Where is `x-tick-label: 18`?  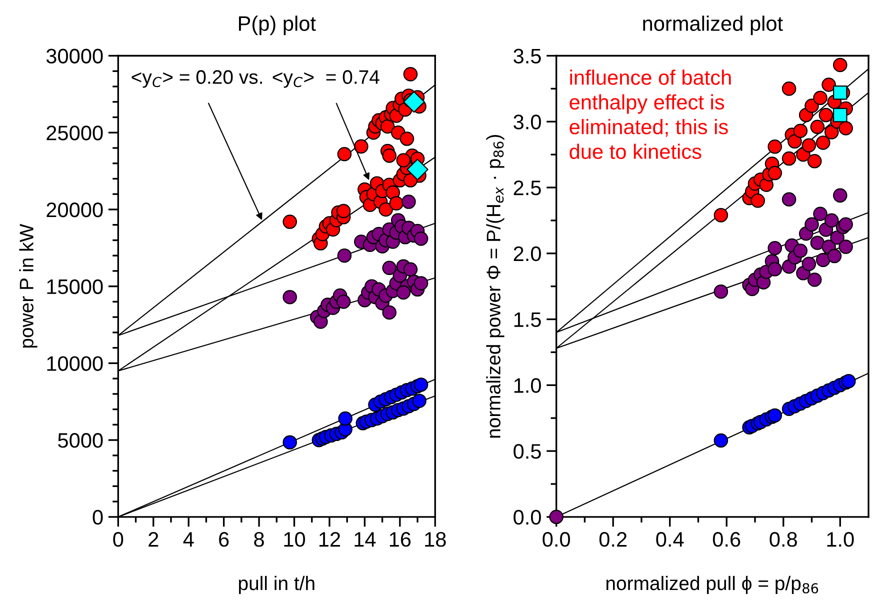 x-tick-label: 18 is located at coordinates (435, 539).